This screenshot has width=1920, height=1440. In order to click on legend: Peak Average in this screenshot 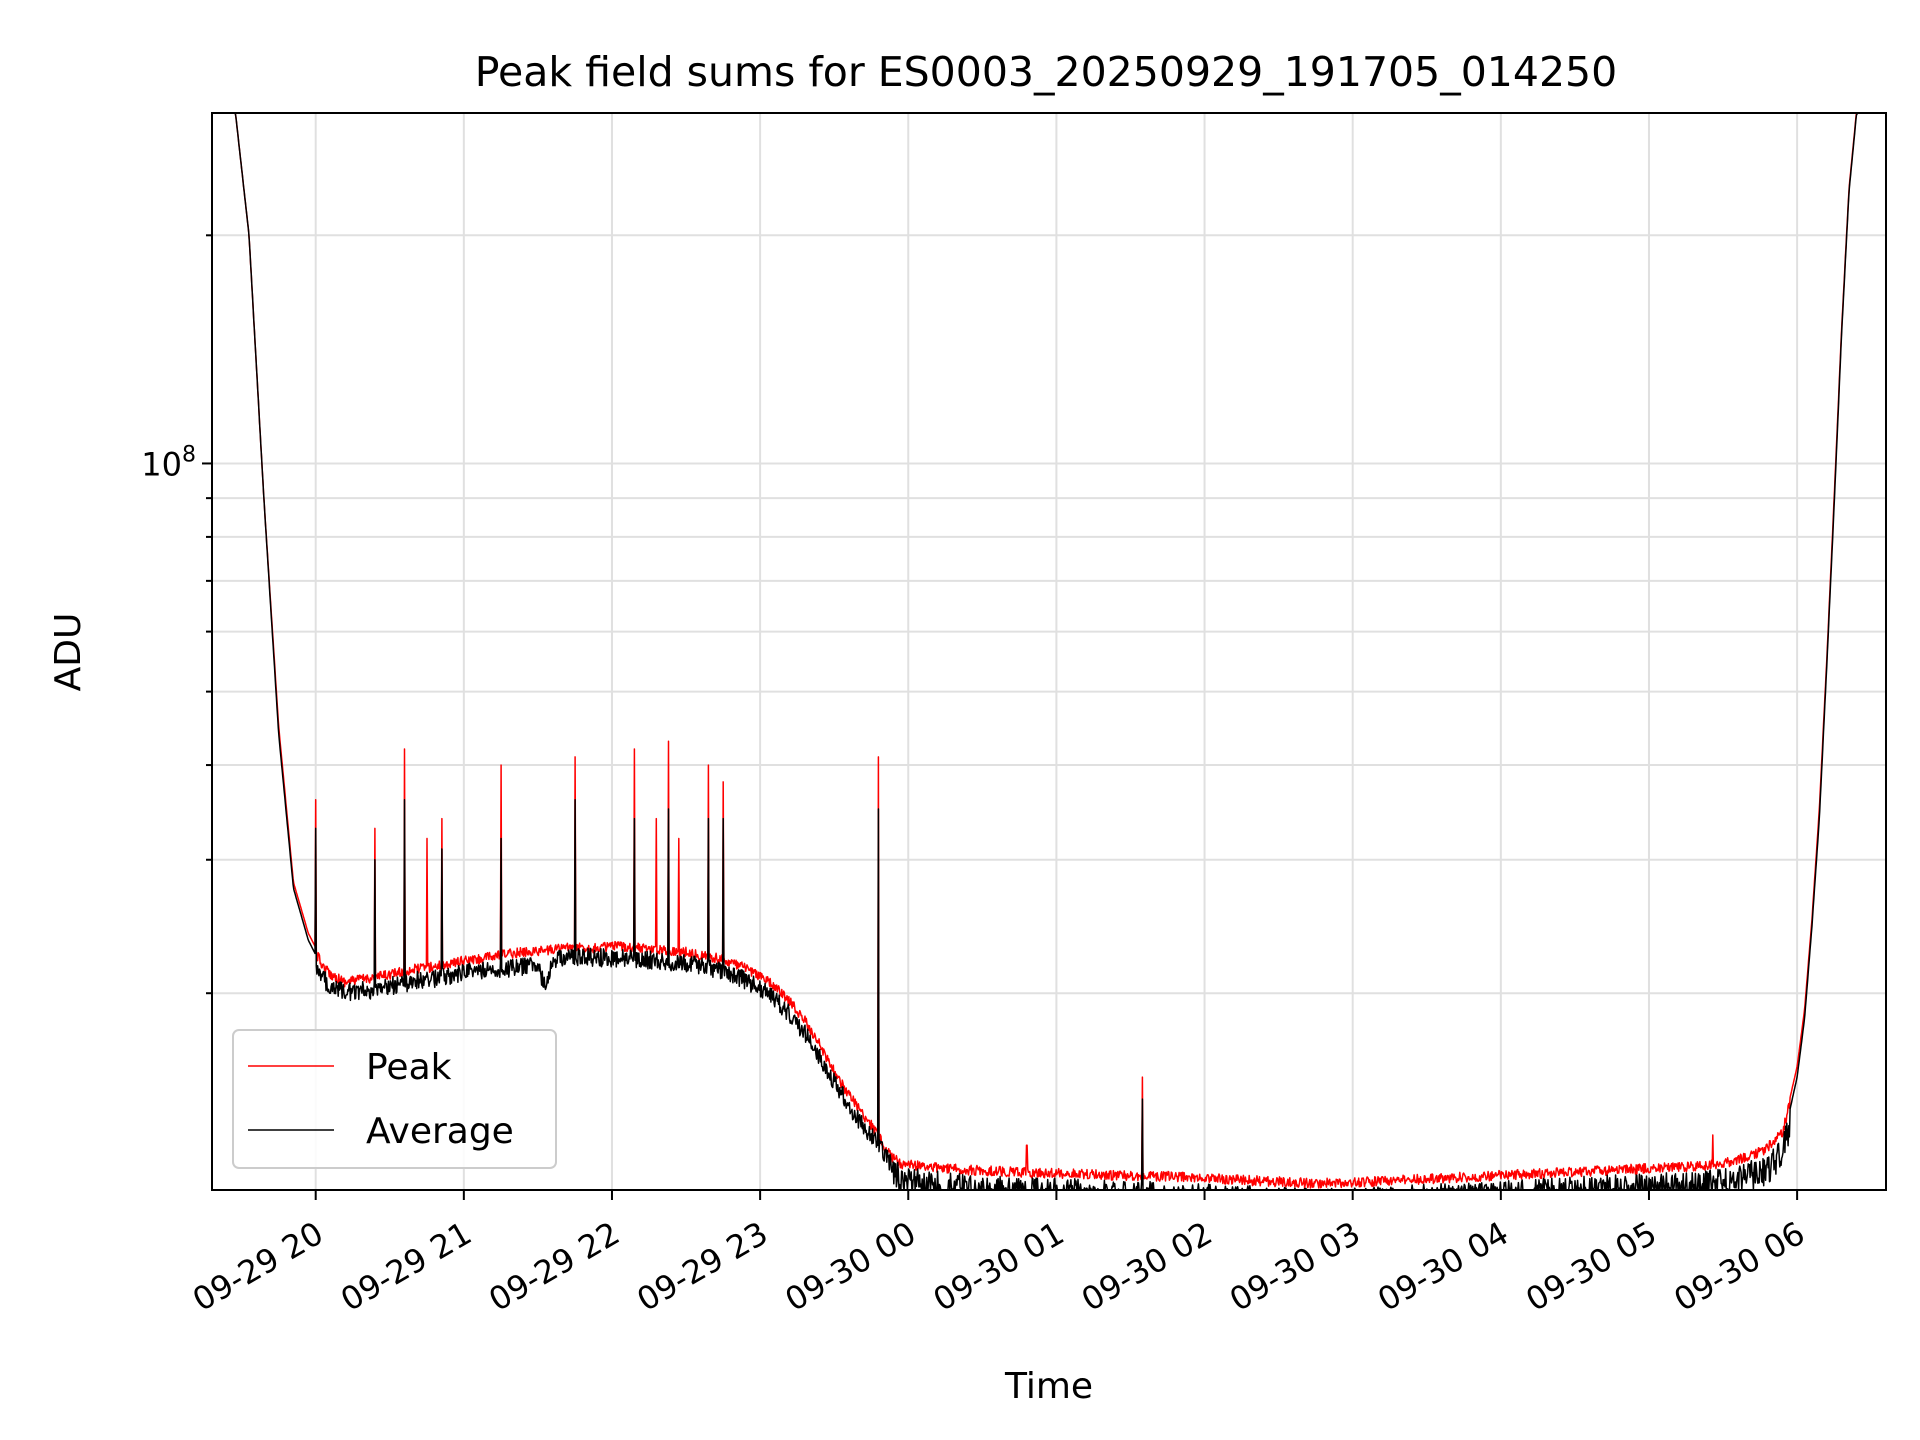, I will do `click(394, 1099)`.